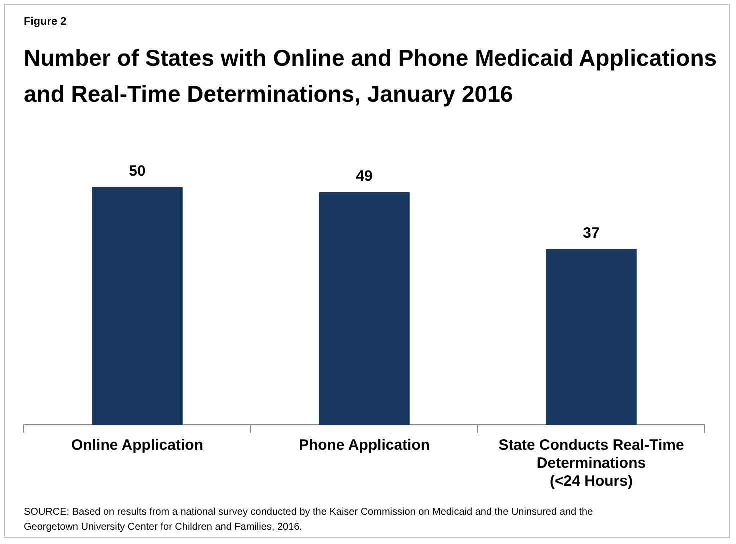 Image resolution: width=736 pixels, height=544 pixels. What do you see at coordinates (309, 520) in the screenshot?
I see `source-note: SOURCE: Based on results from a national survey conducted by the Kaiser Commission on Medicaid and the Uninsured and the Georgetown University Center for Children and Families, 2016.` at bounding box center [309, 520].